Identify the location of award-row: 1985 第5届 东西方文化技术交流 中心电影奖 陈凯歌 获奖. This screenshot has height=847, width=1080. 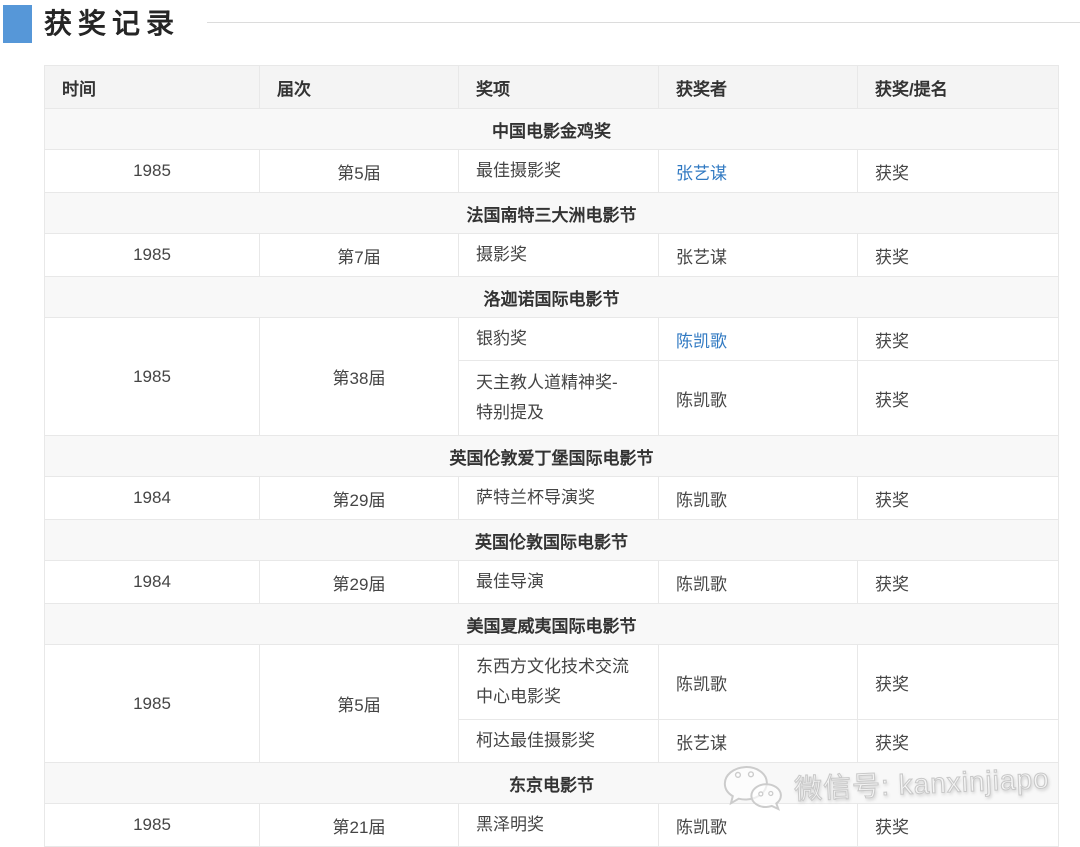
(551, 703).